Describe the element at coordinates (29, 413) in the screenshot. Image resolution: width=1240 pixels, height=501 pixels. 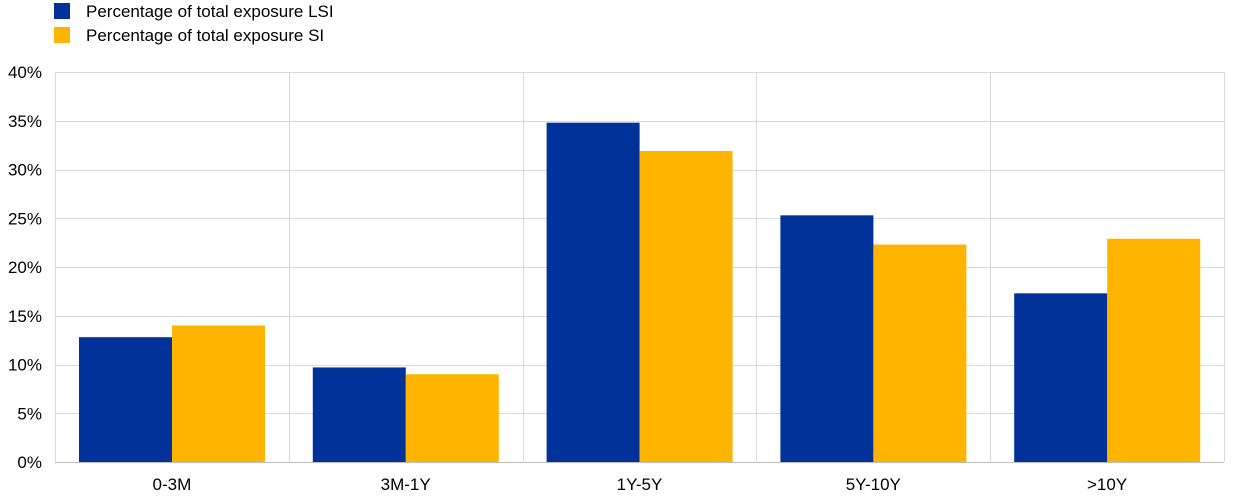
I see `y-tick-label-1: 5%` at that location.